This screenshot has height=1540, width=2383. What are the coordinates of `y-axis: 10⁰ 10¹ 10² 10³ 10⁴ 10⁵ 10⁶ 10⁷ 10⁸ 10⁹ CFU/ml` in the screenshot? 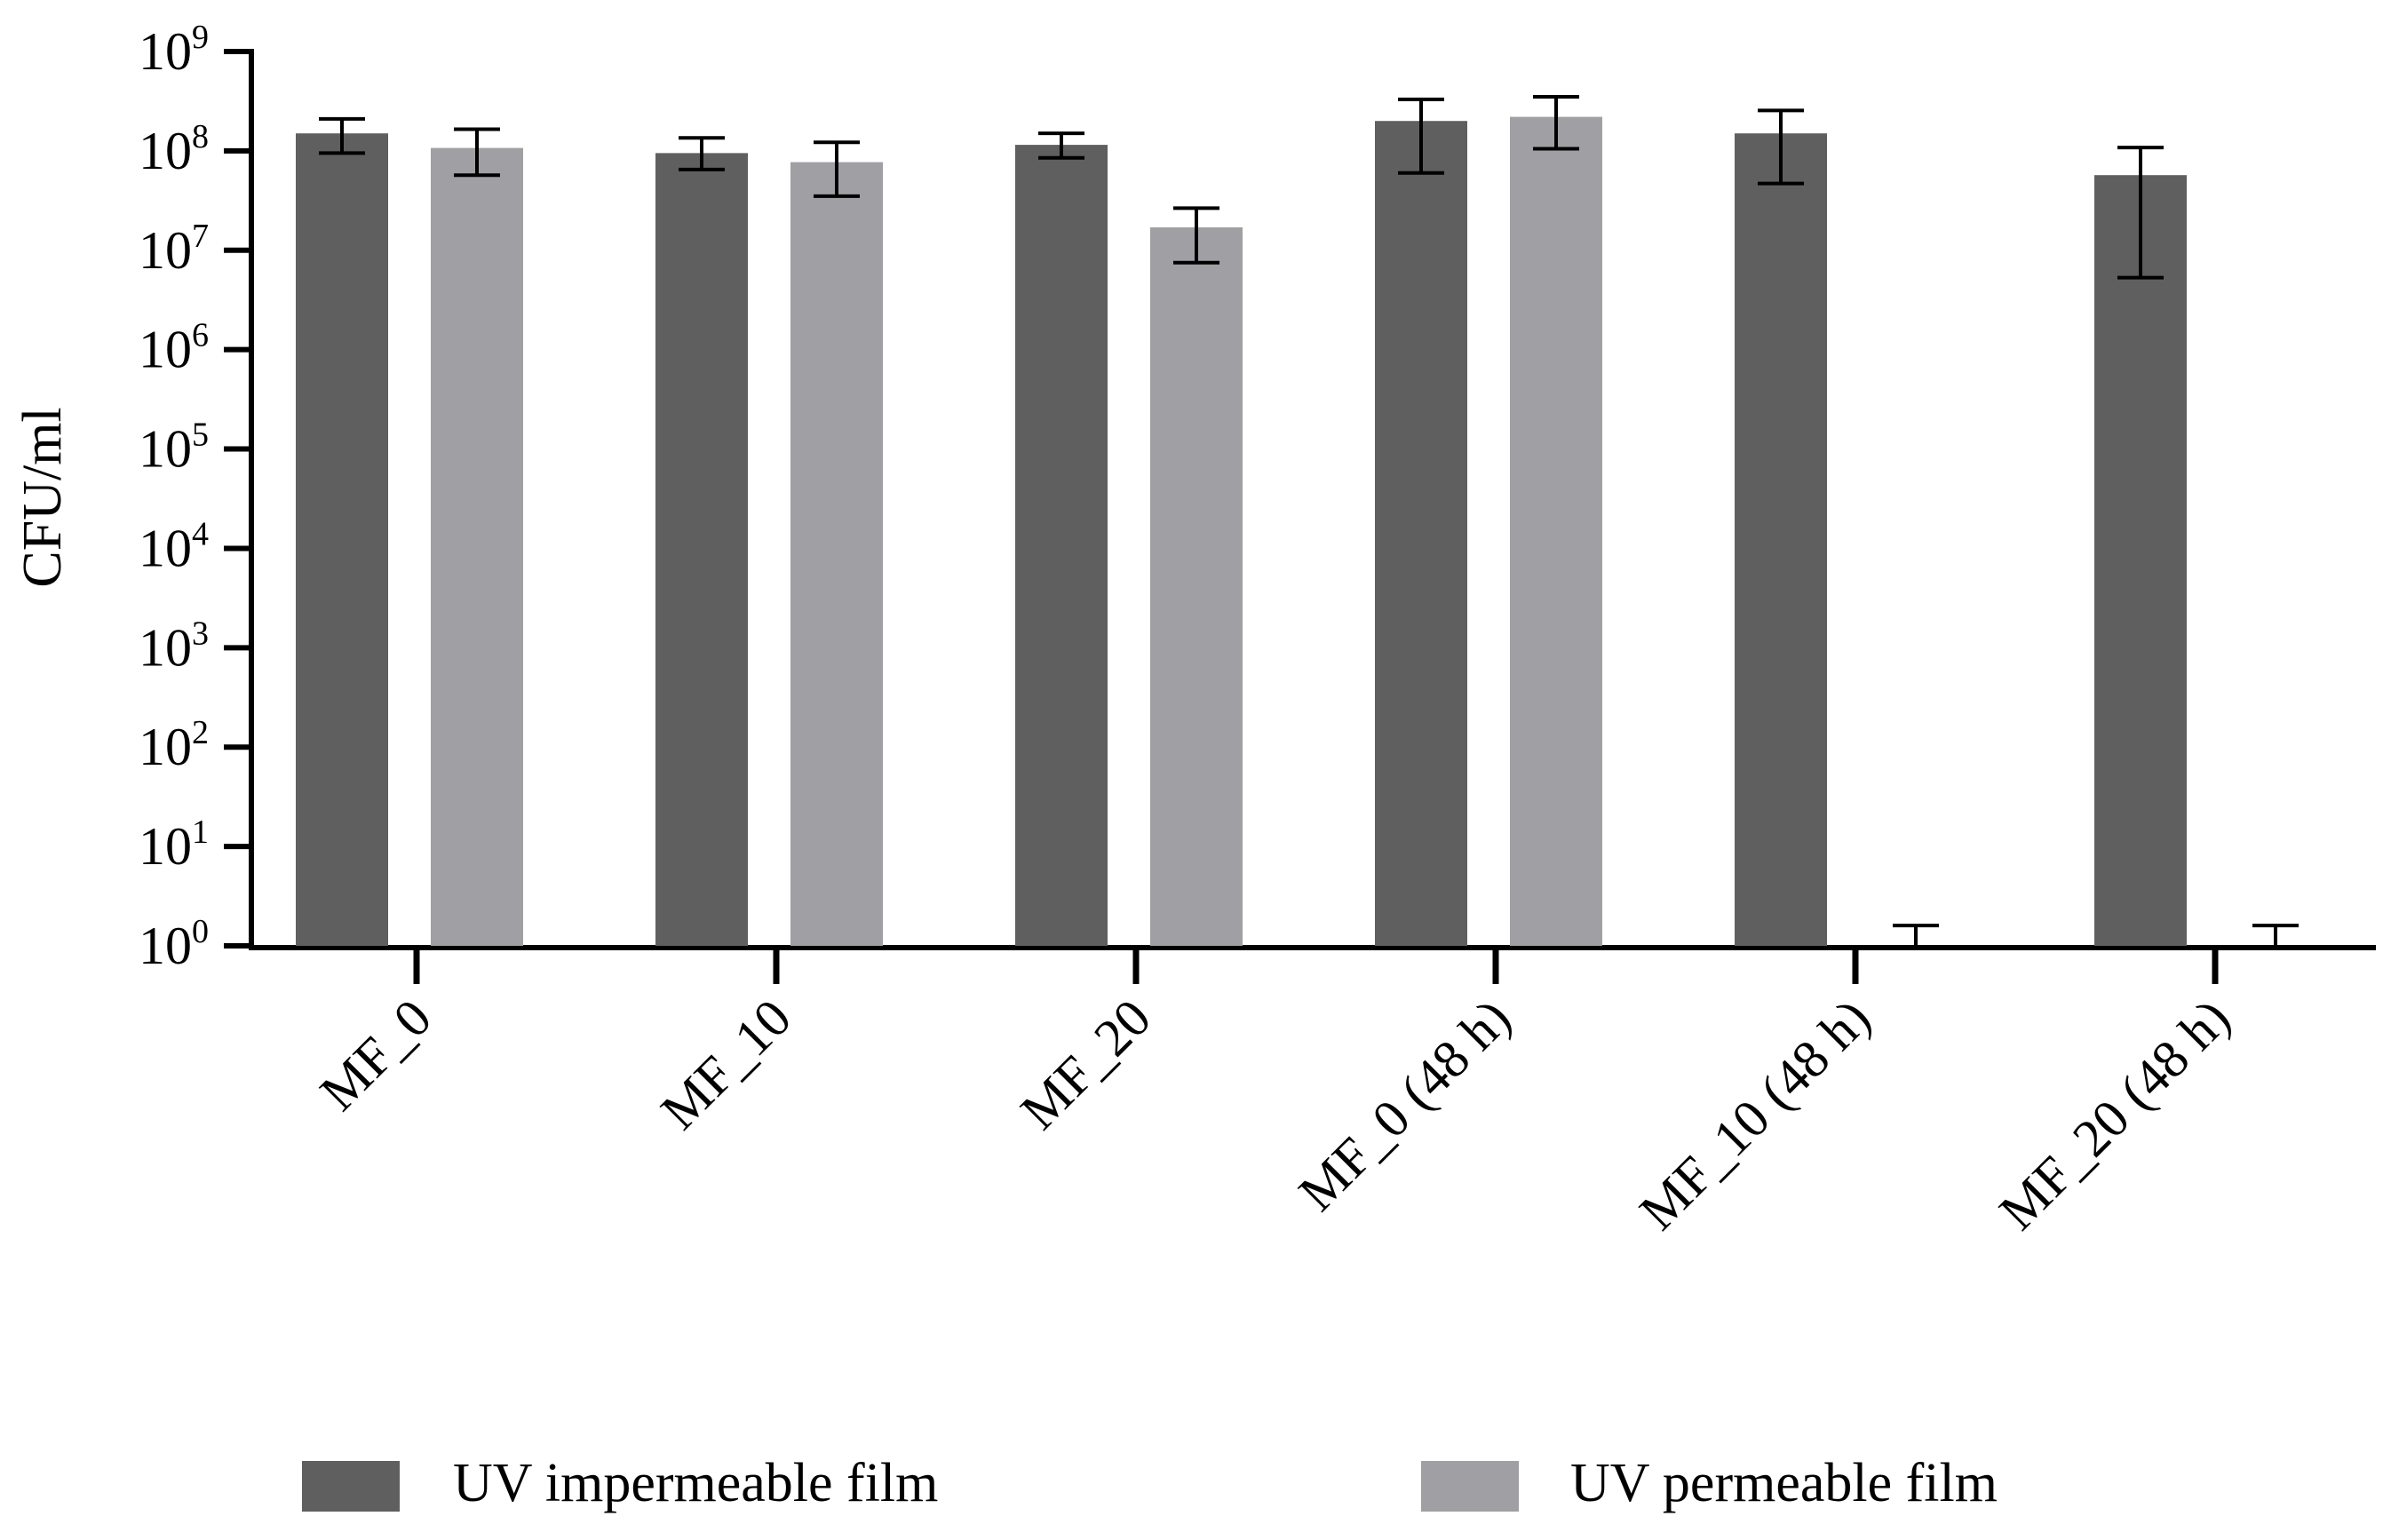 It's located at (133, 497).